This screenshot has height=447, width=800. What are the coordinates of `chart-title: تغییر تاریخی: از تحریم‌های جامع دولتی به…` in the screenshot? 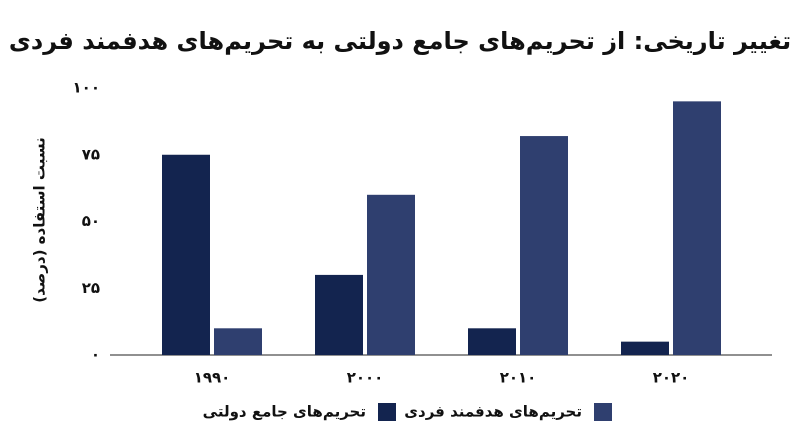 It's located at (400, 41).